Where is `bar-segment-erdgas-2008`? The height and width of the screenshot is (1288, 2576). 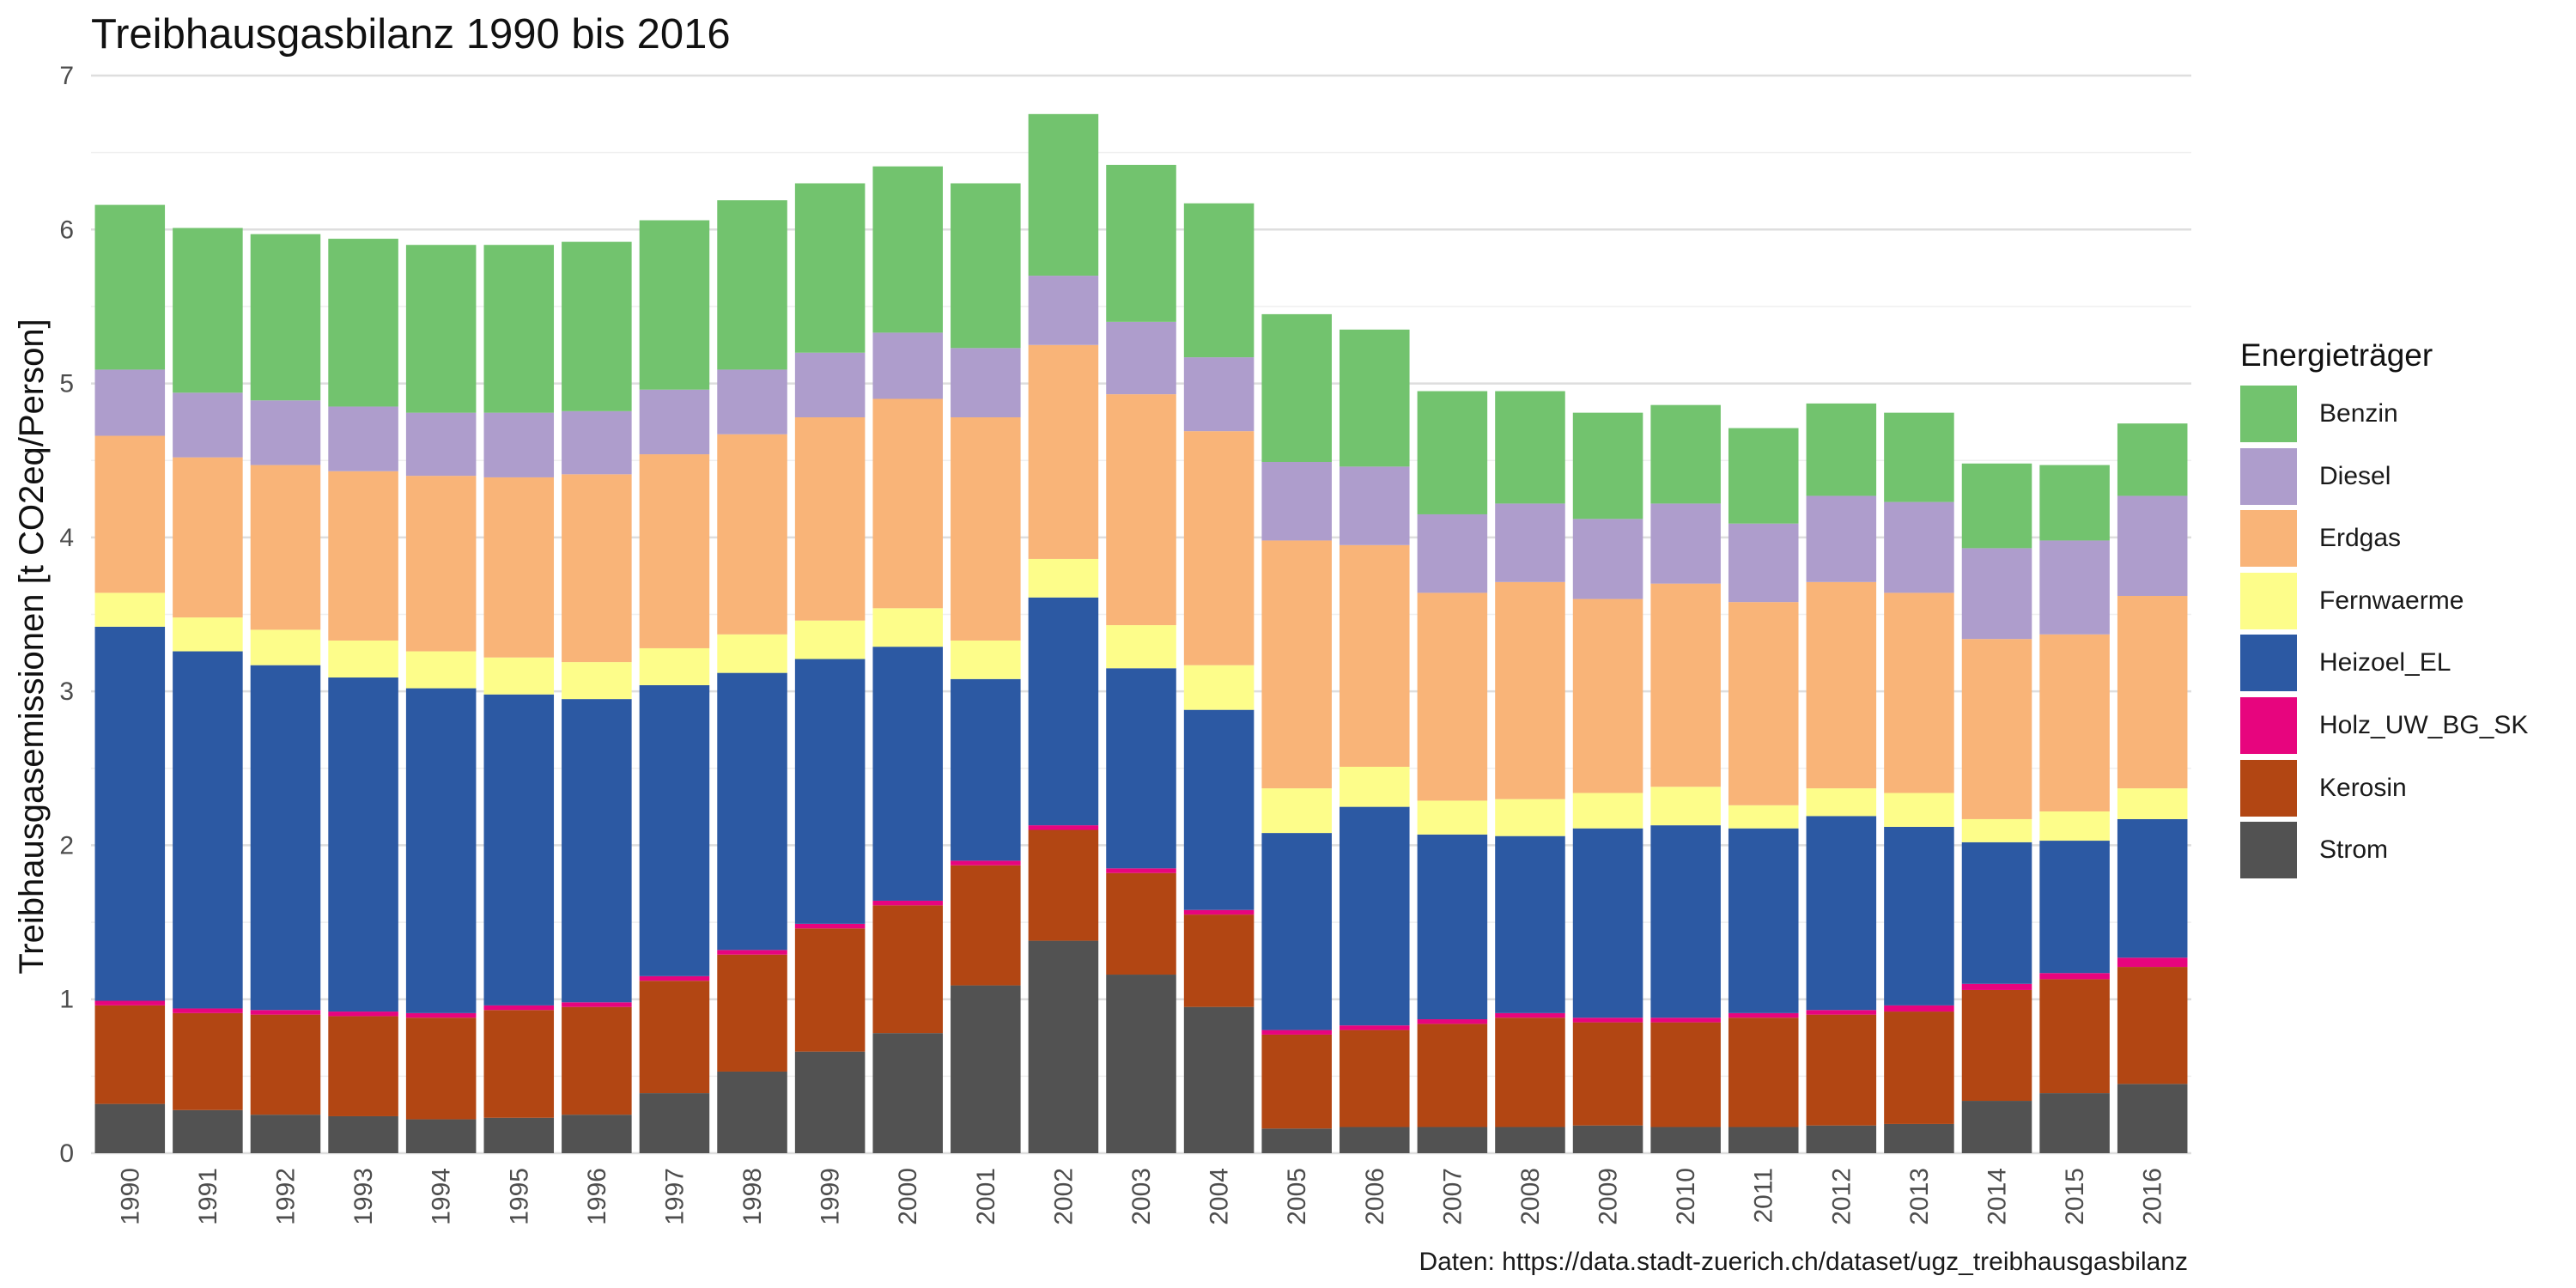
bar-segment-erdgas-2008 is located at coordinates (1530, 690).